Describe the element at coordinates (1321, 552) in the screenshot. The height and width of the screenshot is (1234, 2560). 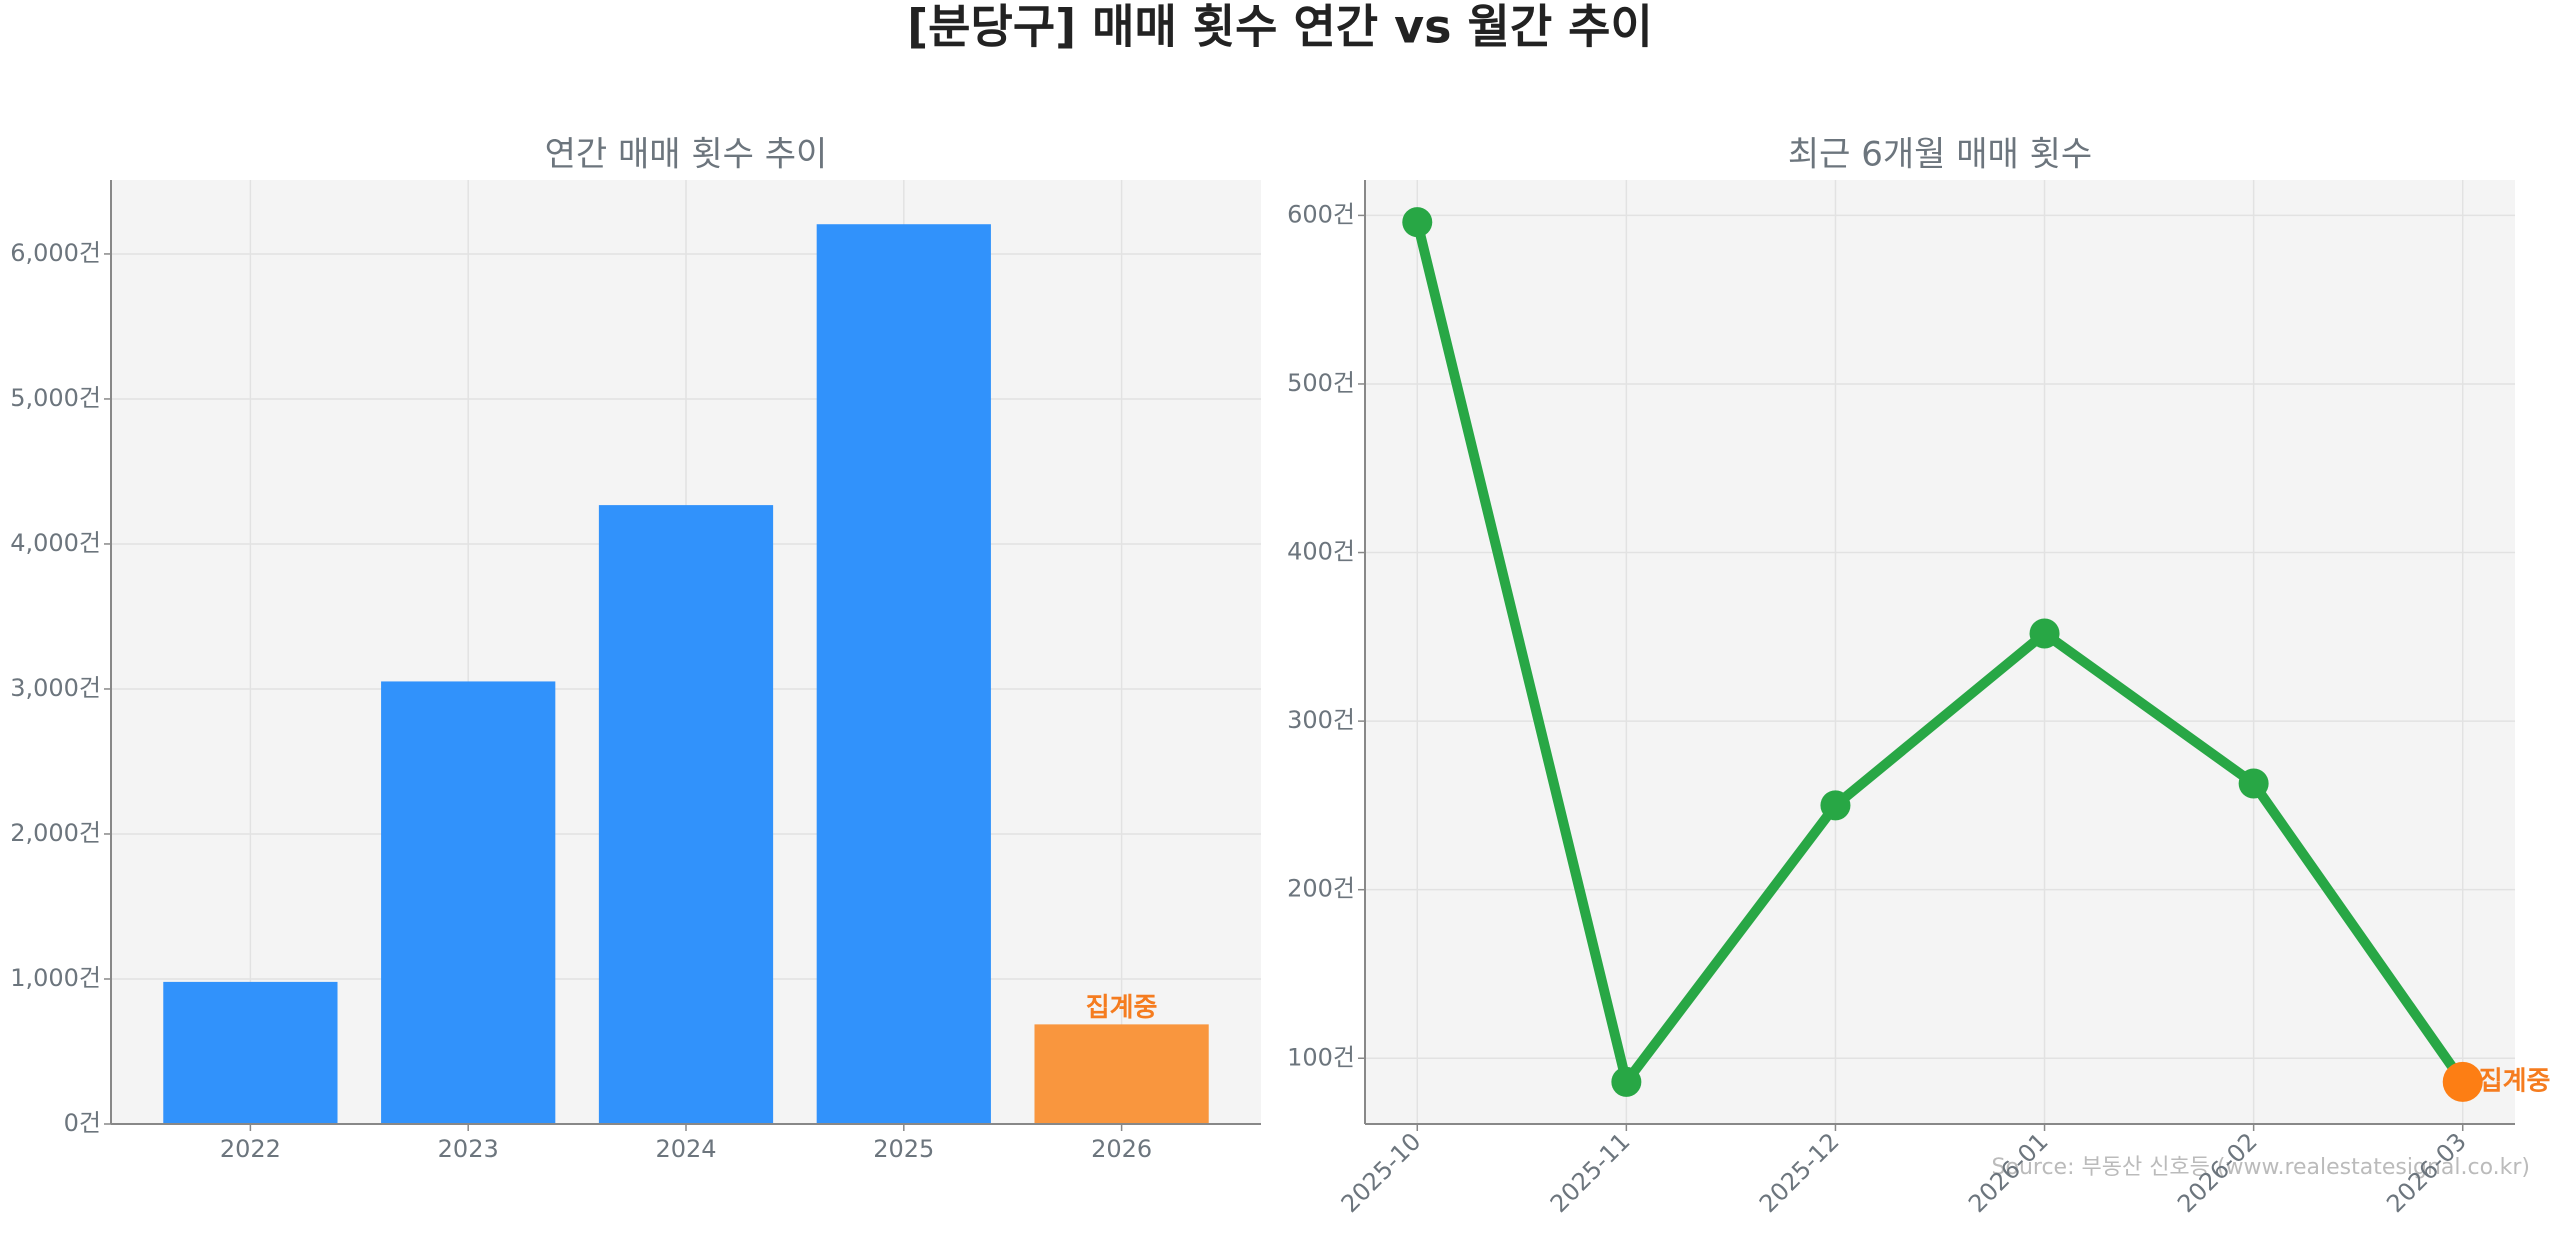
I see `y-tick-label: 400건` at that location.